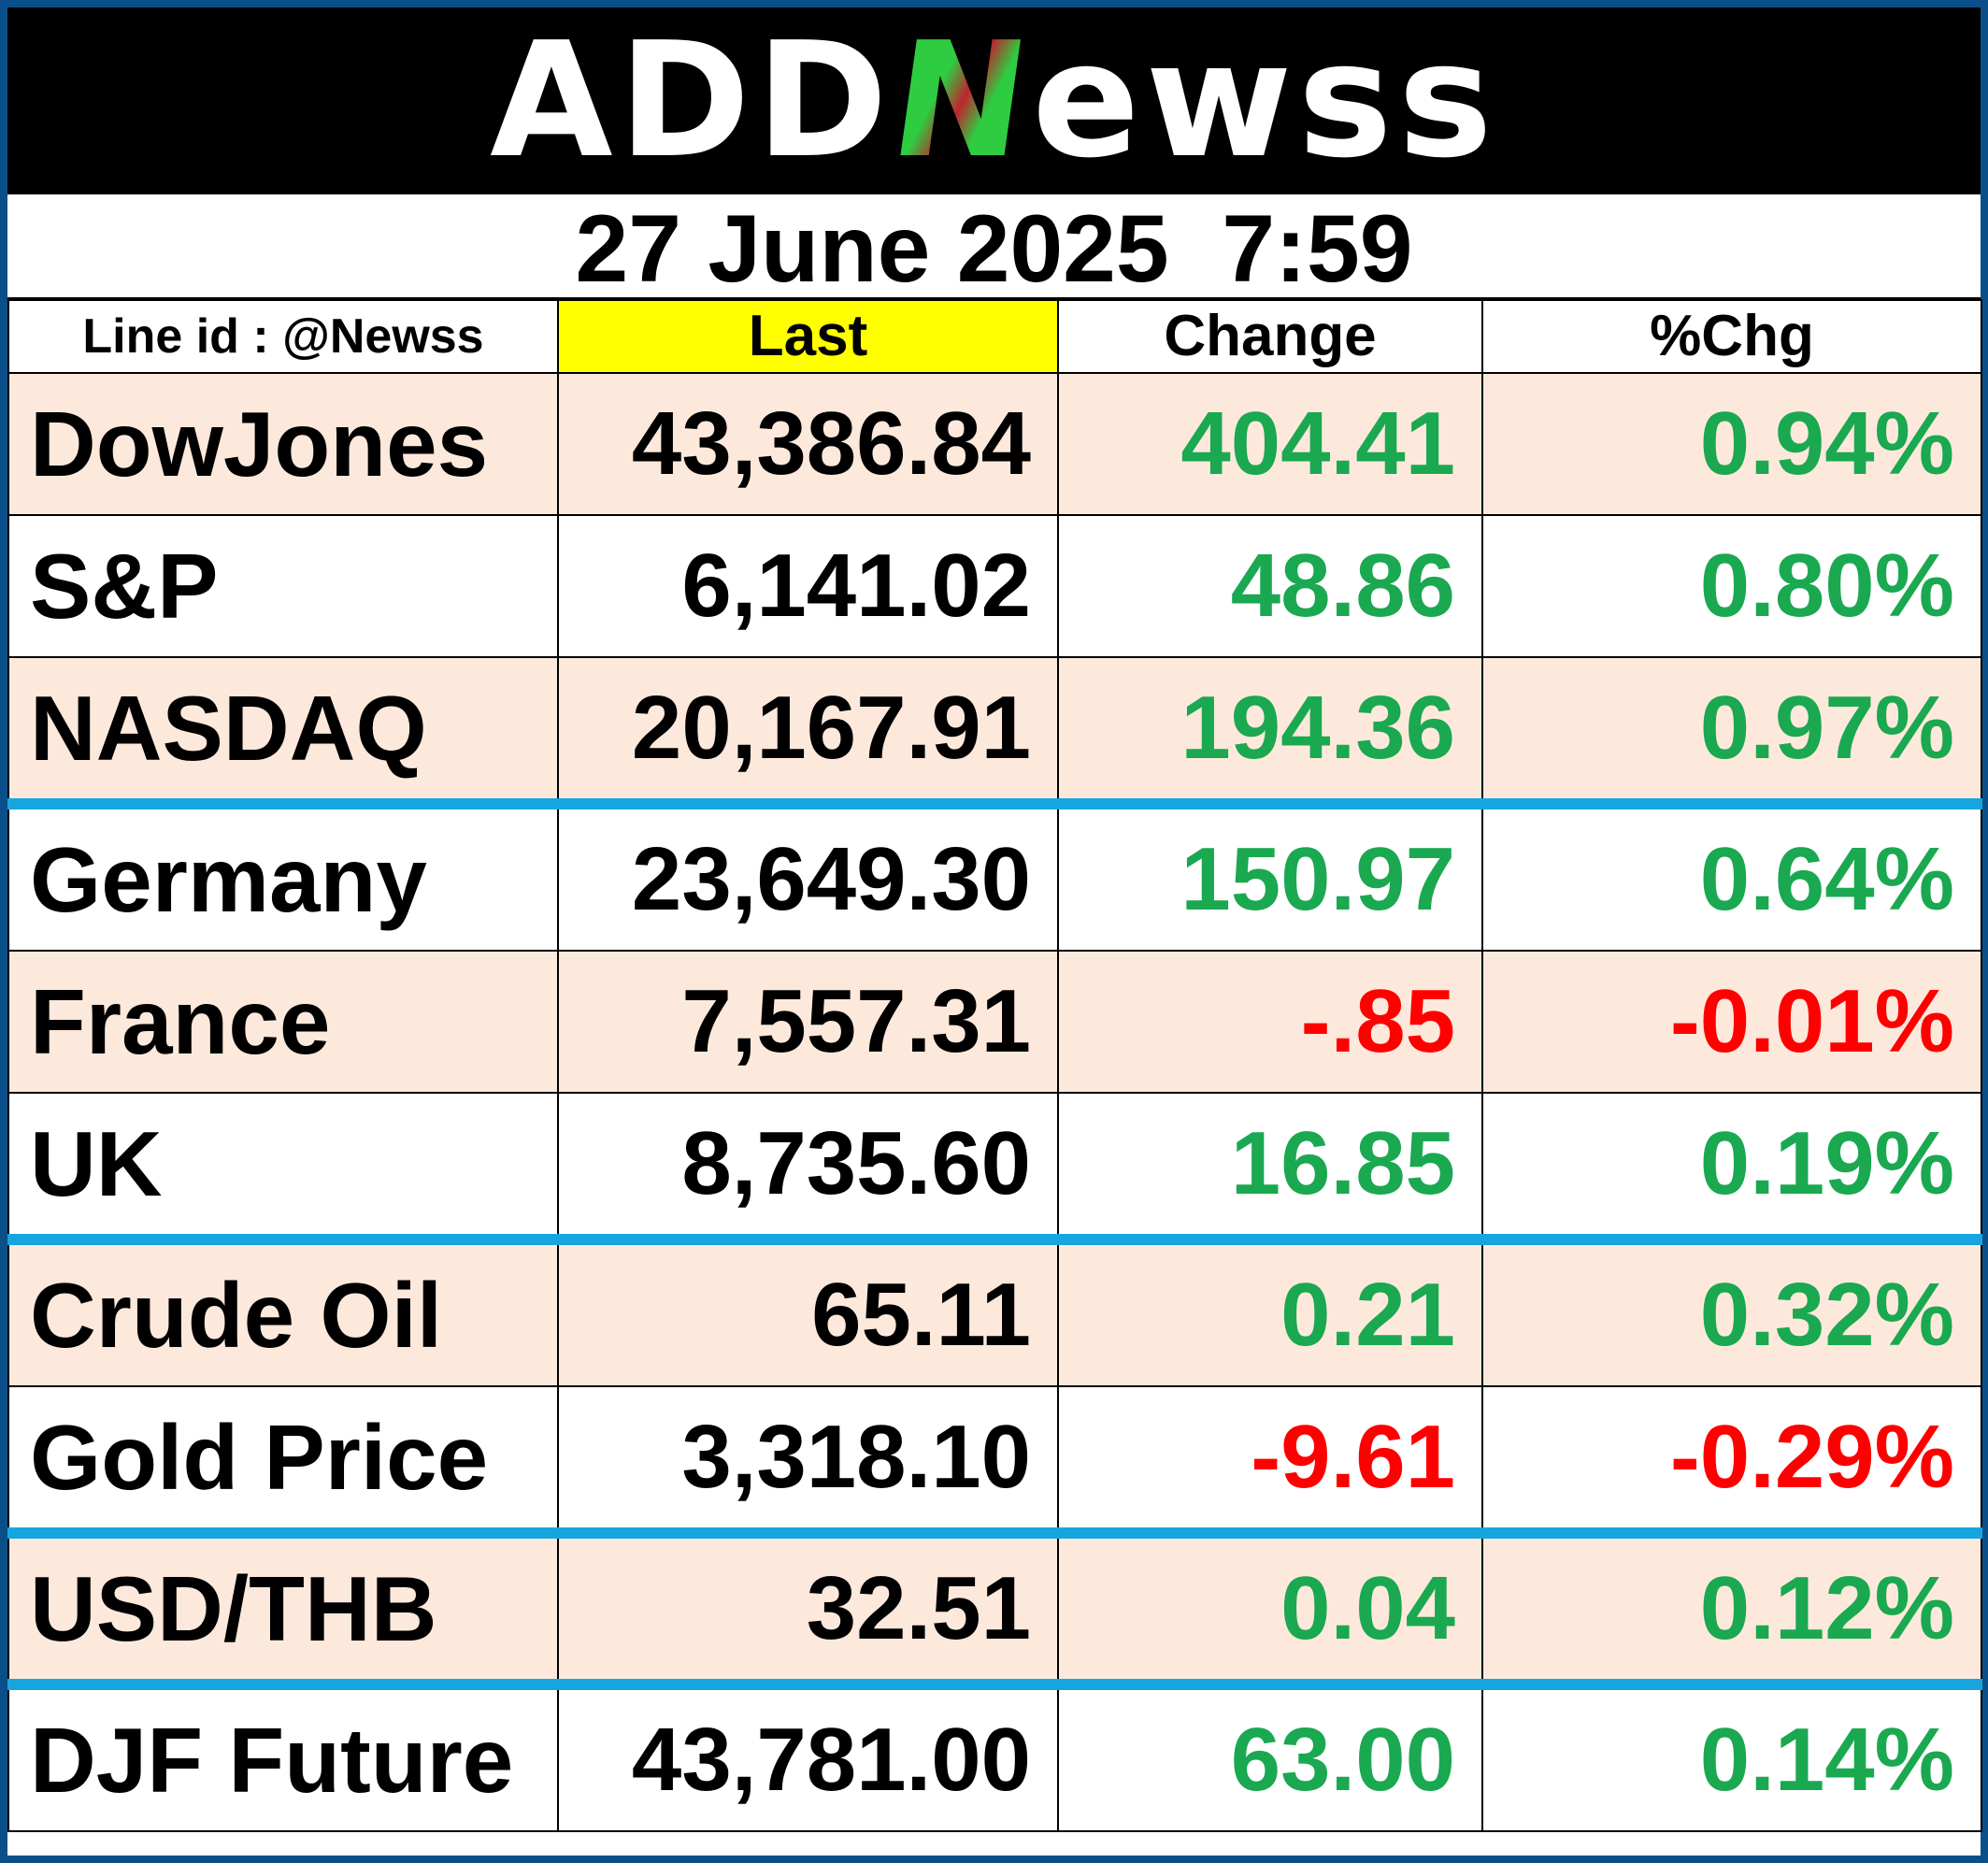  I want to click on row-name: Gold Price, so click(283, 1460).